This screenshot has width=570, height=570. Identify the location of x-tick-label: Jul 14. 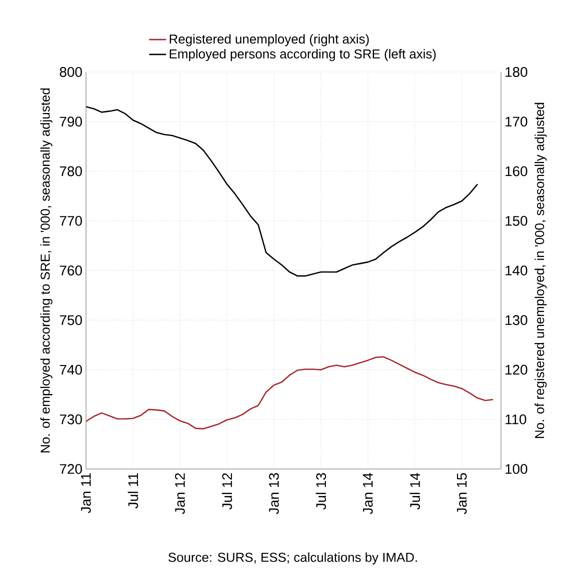
(415, 491).